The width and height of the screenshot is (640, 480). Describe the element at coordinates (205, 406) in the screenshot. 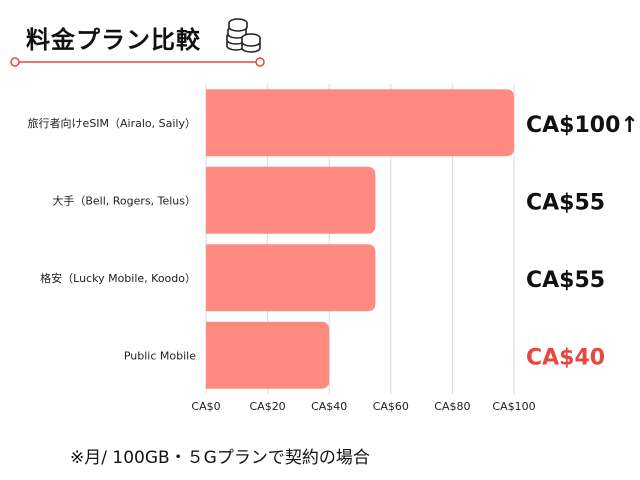

I see `x-tick-label-0: CA$0` at that location.